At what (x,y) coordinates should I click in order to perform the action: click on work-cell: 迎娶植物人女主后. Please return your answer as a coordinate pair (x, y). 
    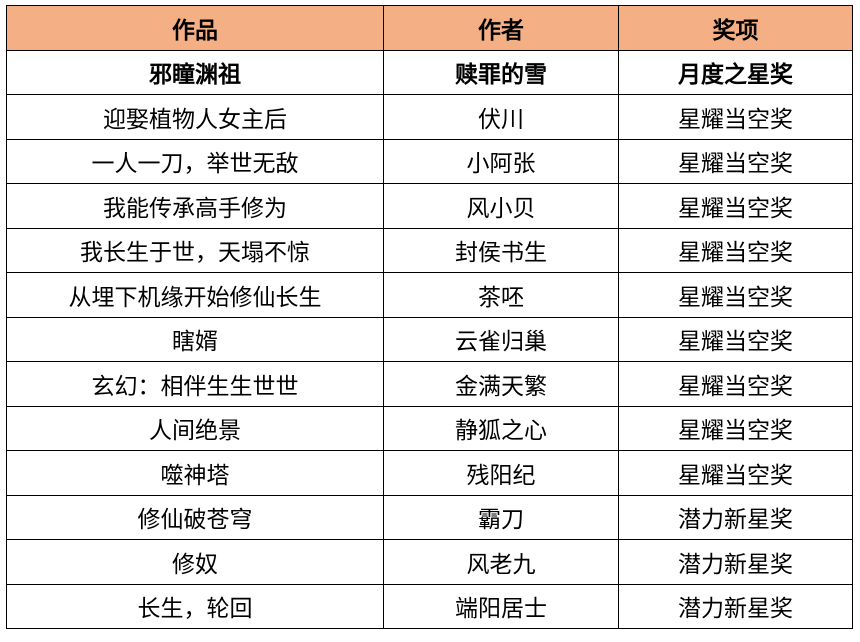
    Looking at the image, I should click on (195, 117).